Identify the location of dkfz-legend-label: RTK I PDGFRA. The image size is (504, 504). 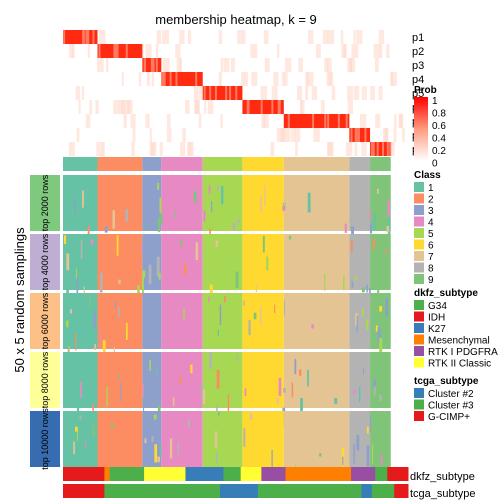
(463, 352).